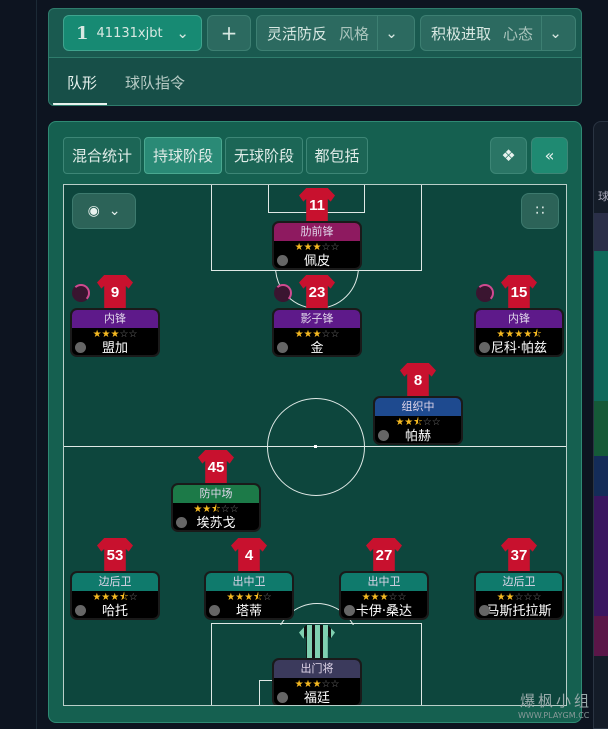 The image size is (608, 729). I want to click on tab-team-instructions: 球队指令, so click(155, 83).